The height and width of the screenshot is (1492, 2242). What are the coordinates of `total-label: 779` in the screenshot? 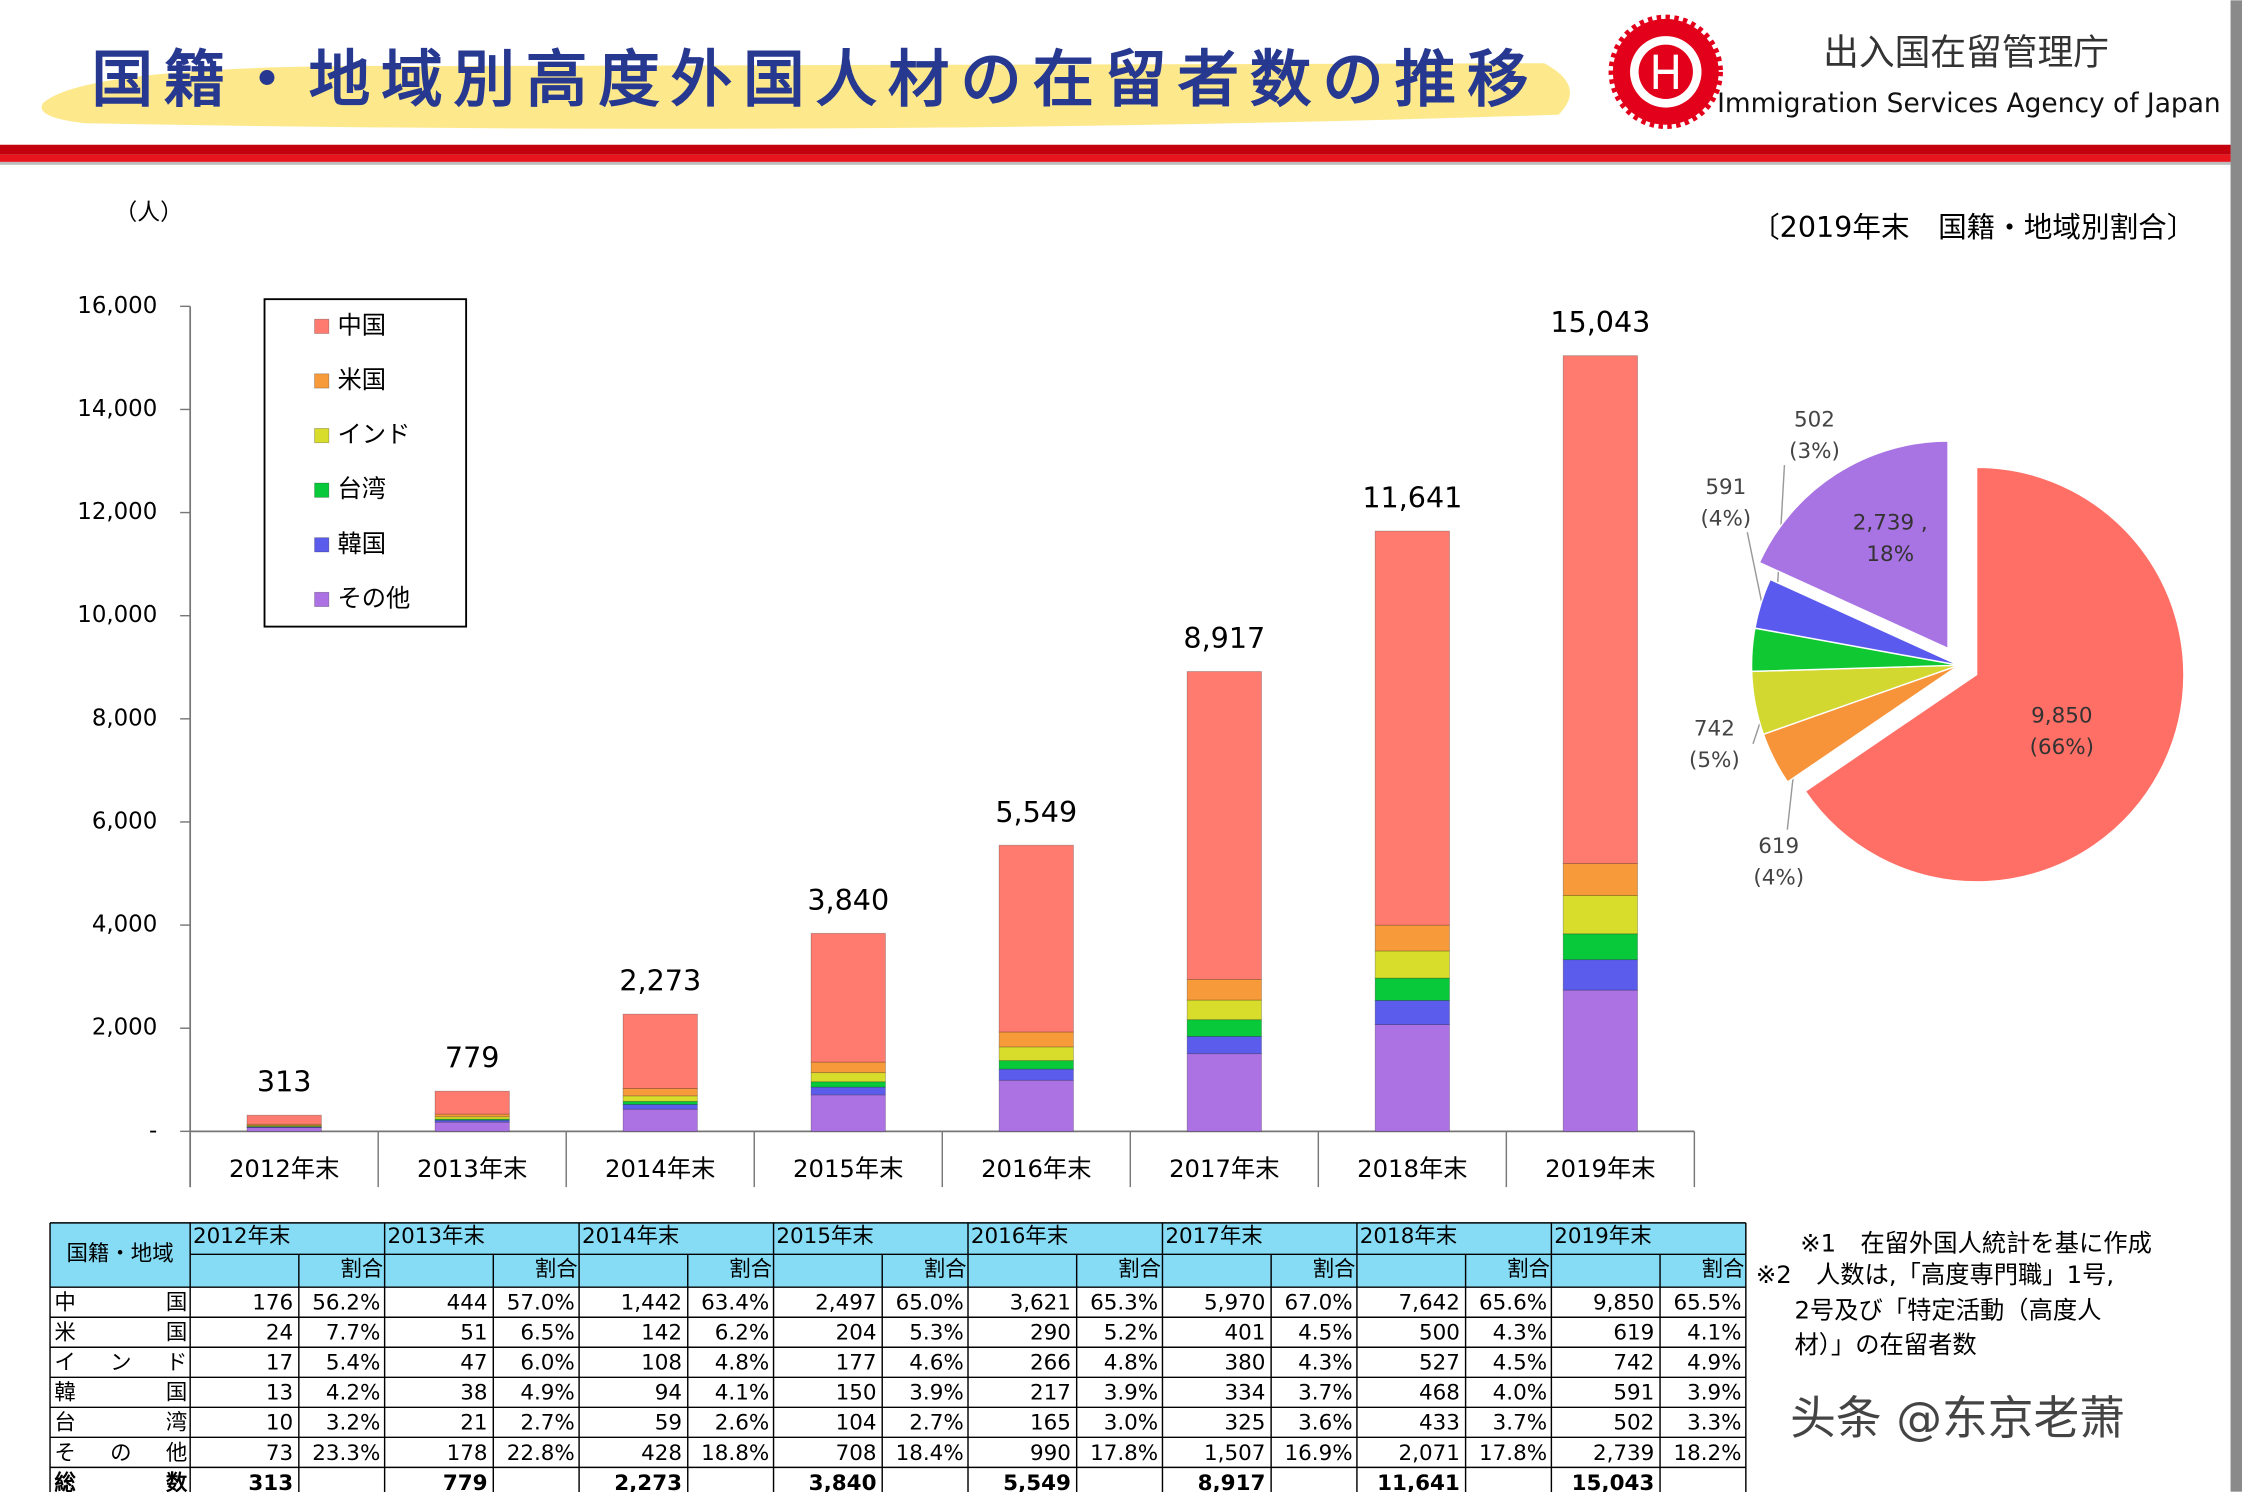 It's located at (472, 1058).